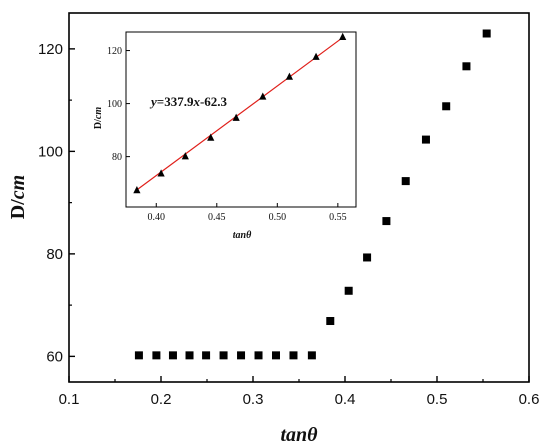 The width and height of the screenshot is (550, 448). What do you see at coordinates (153, 101) in the screenshot?
I see `inset-equation-y: y` at bounding box center [153, 101].